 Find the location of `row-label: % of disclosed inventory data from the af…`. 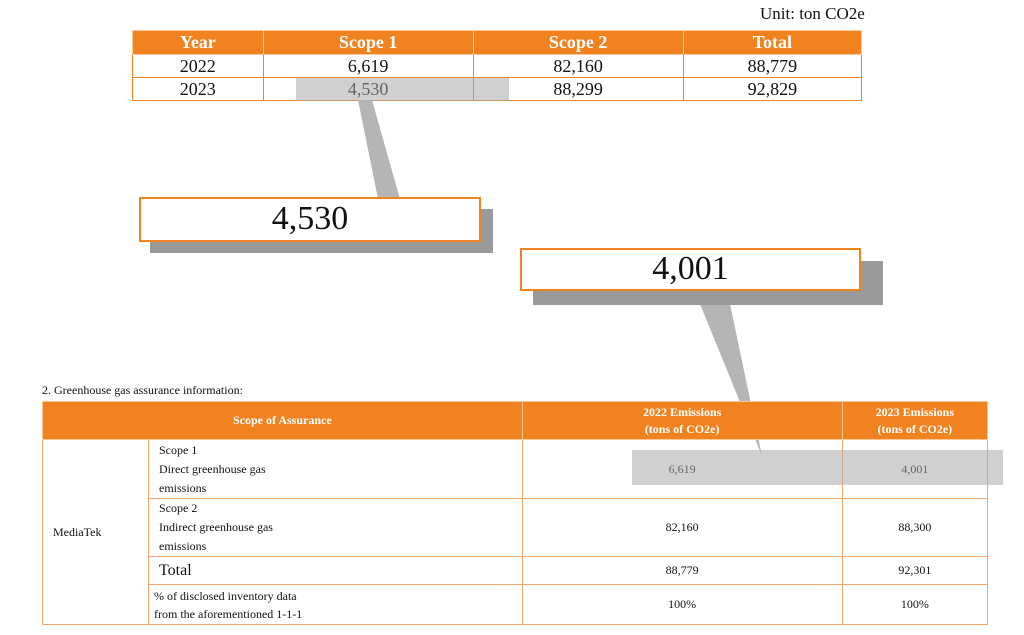

row-label: % of disclosed inventory data from the af… is located at coordinates (335, 604).